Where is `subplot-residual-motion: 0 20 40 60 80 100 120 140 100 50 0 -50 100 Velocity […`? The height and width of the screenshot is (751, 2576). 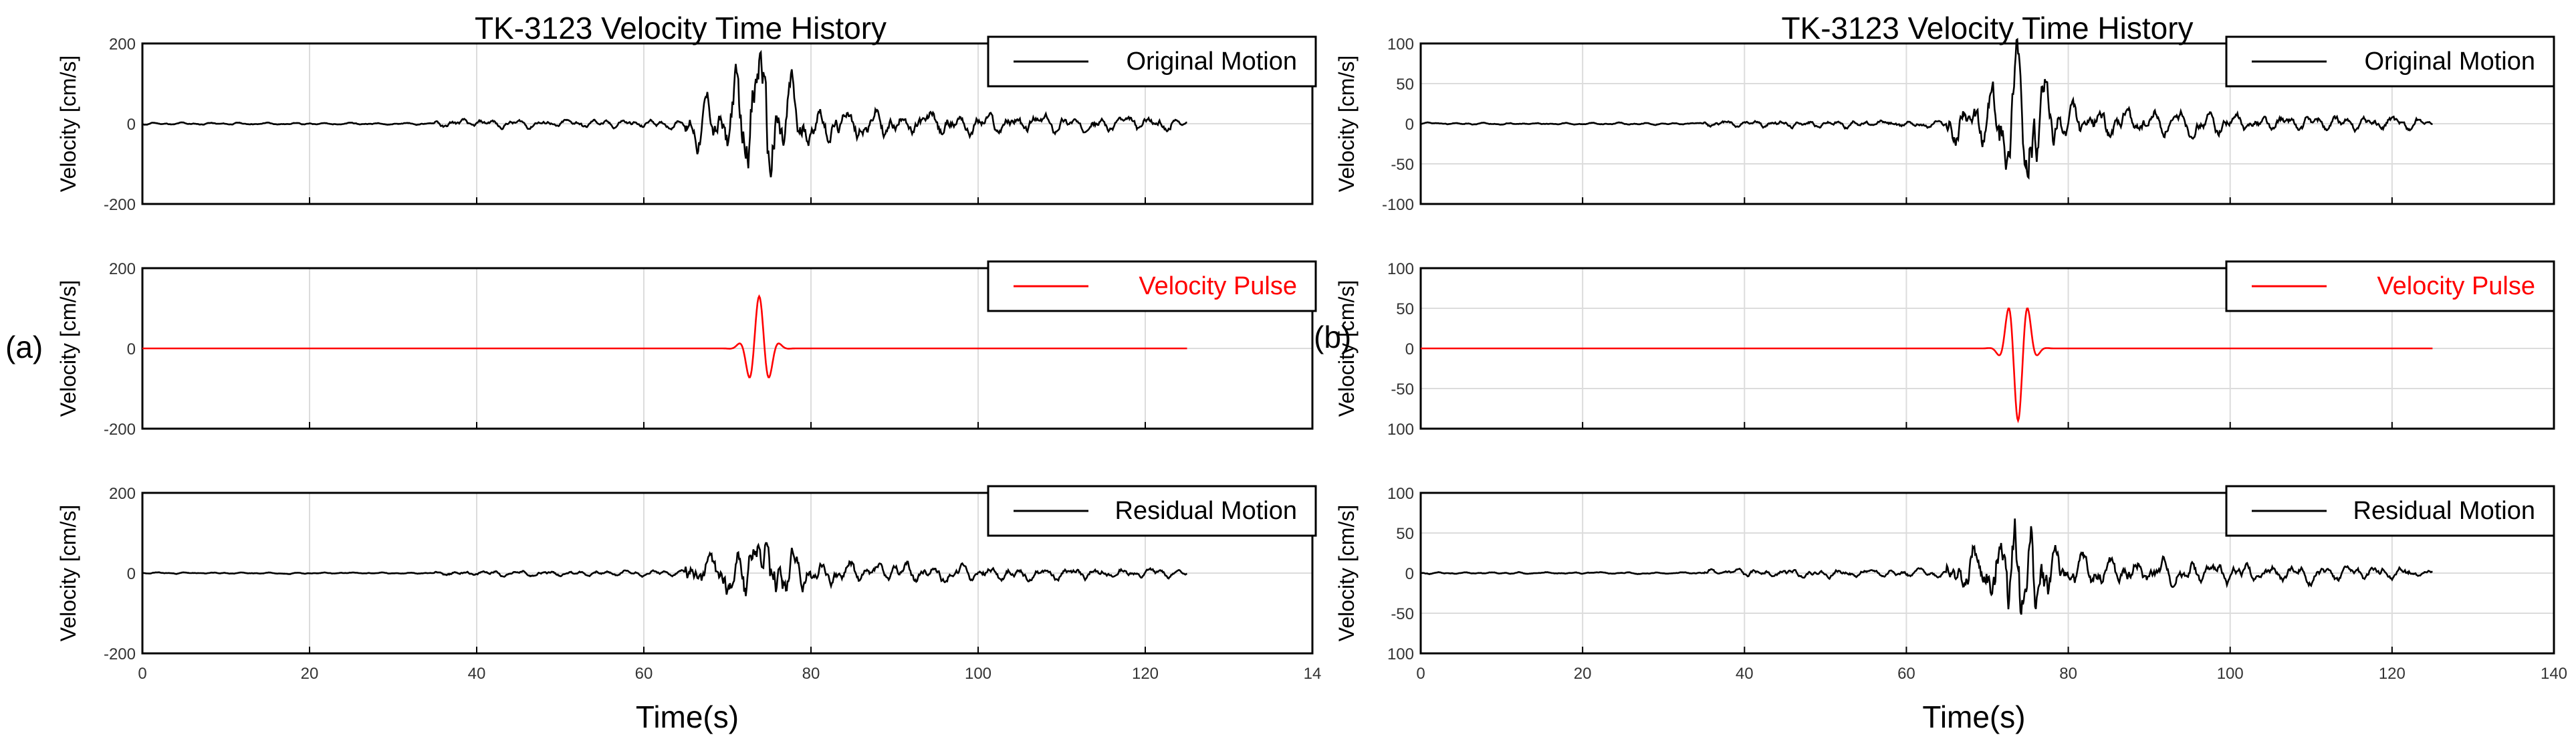 subplot-residual-motion: 0 20 40 60 80 100 120 140 100 50 0 -50 100 Velocity [… is located at coordinates (1950, 584).